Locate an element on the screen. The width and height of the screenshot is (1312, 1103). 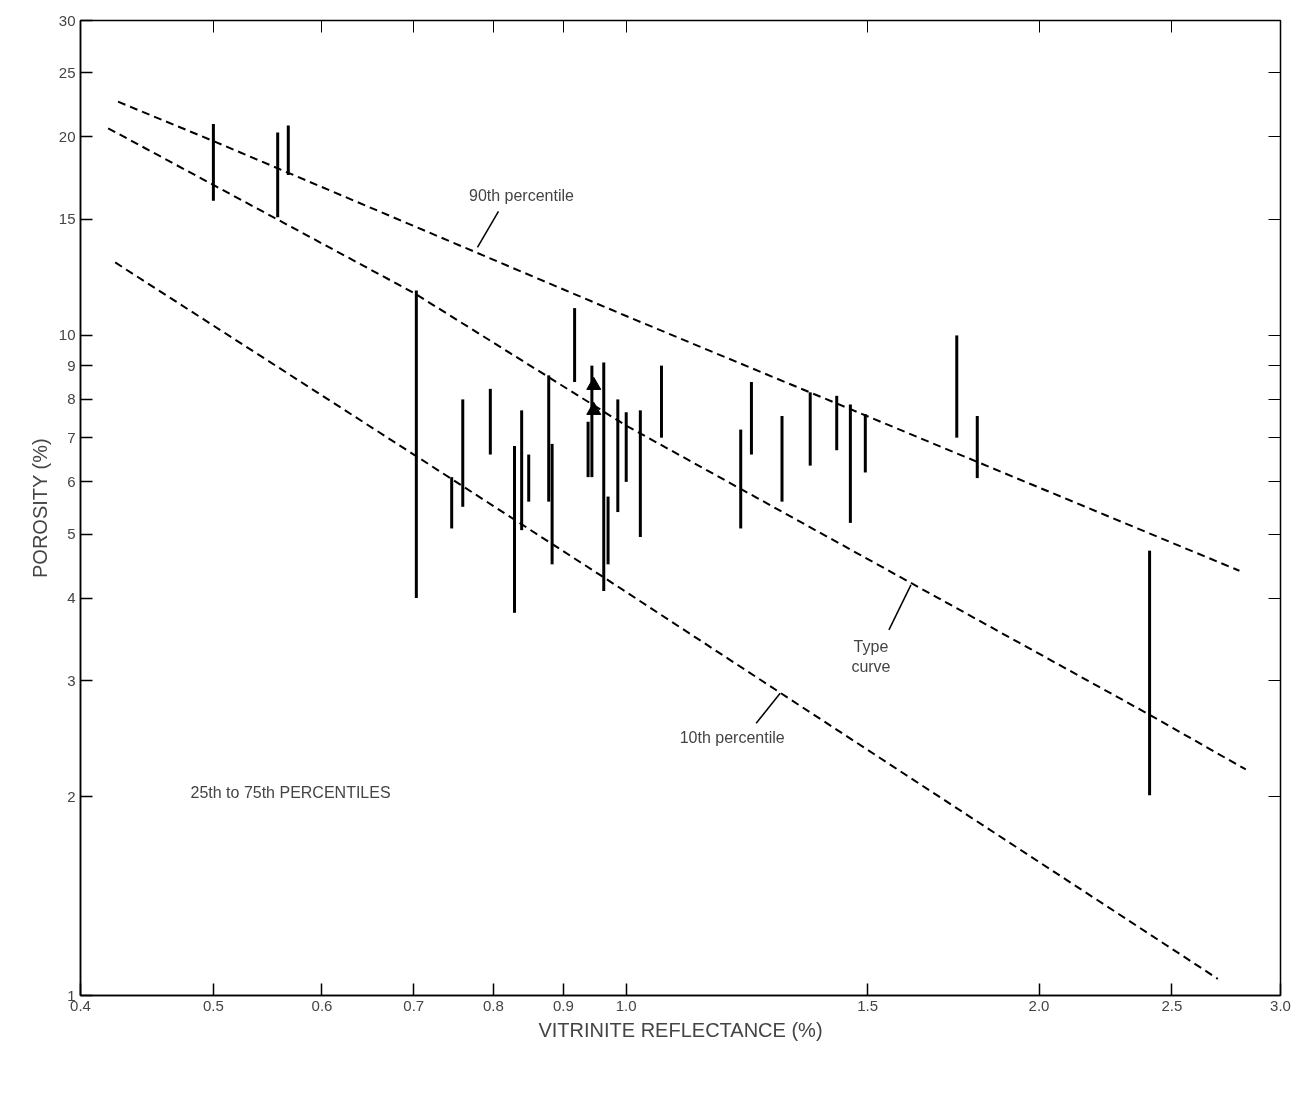
y-tick-label: 4 is located at coordinates (71, 598).